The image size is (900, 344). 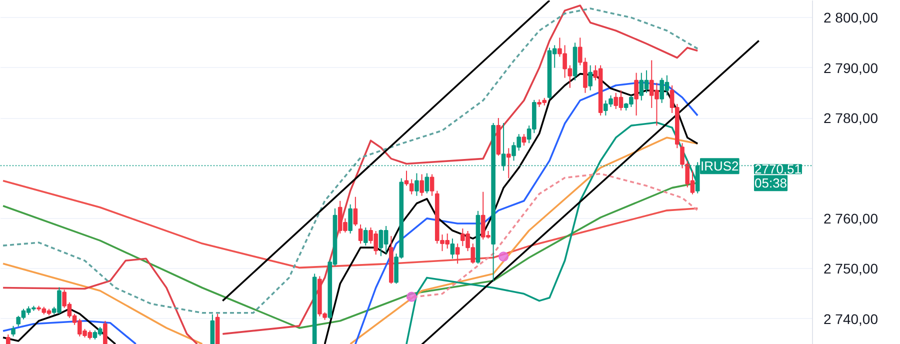 I want to click on annotation: 05:38, so click(x=771, y=183).